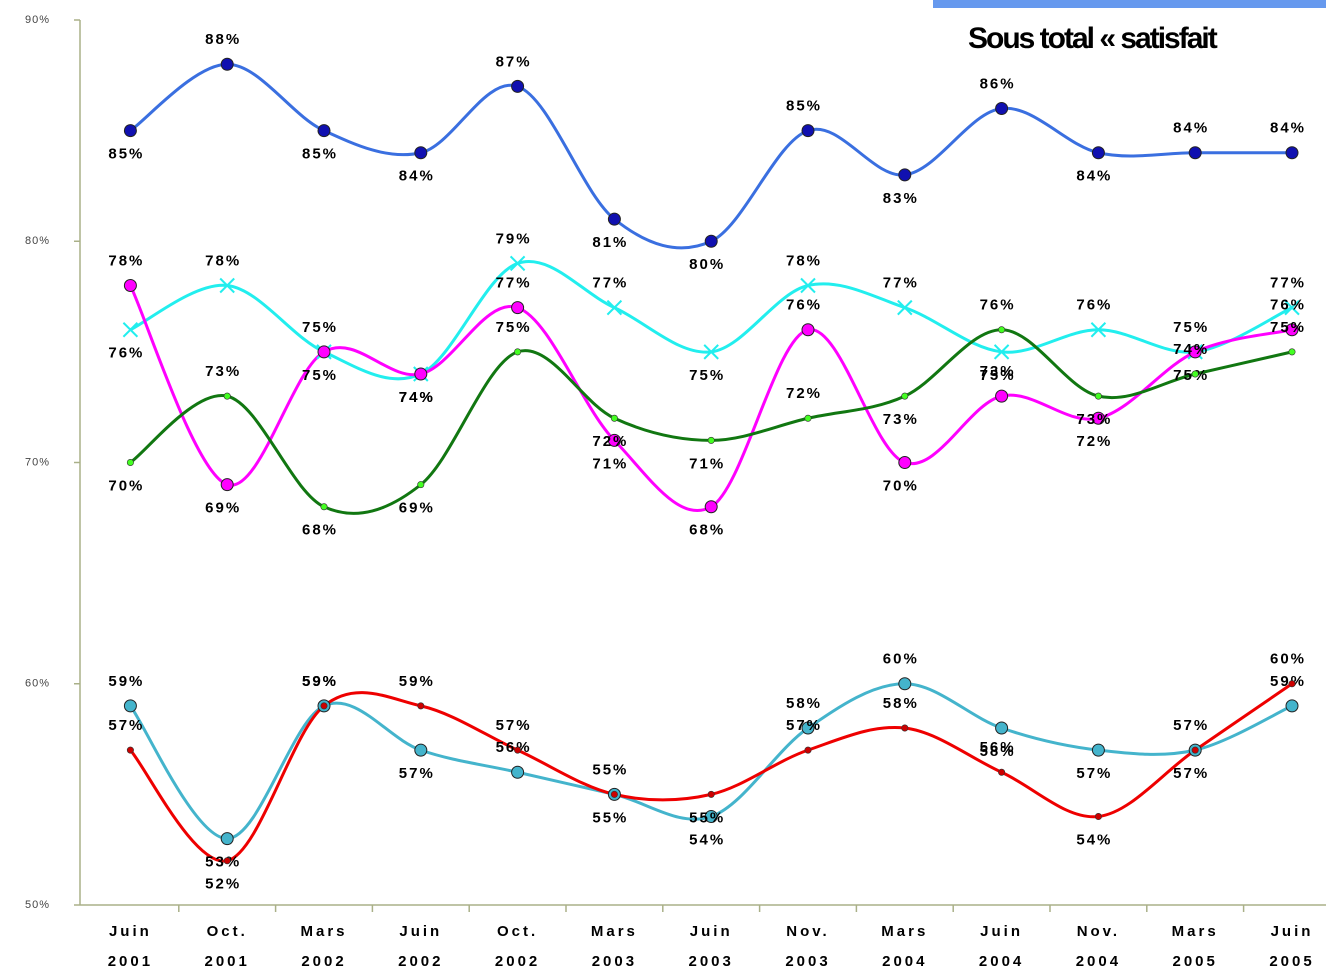 Image resolution: width=1326 pixels, height=970 pixels. What do you see at coordinates (37, 241) in the screenshot?
I see `y-tick-label: 80%` at bounding box center [37, 241].